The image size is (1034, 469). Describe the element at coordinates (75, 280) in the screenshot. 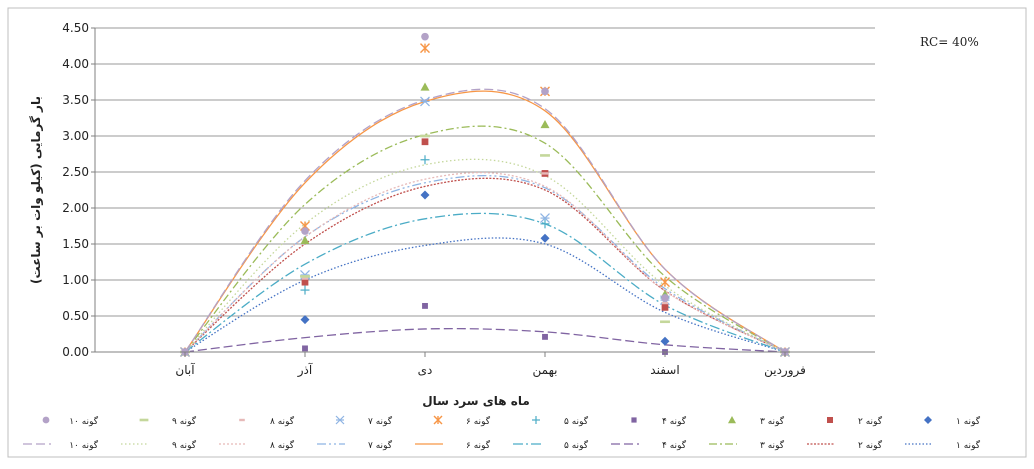

I see `y-tick-label: 1.00` at that location.